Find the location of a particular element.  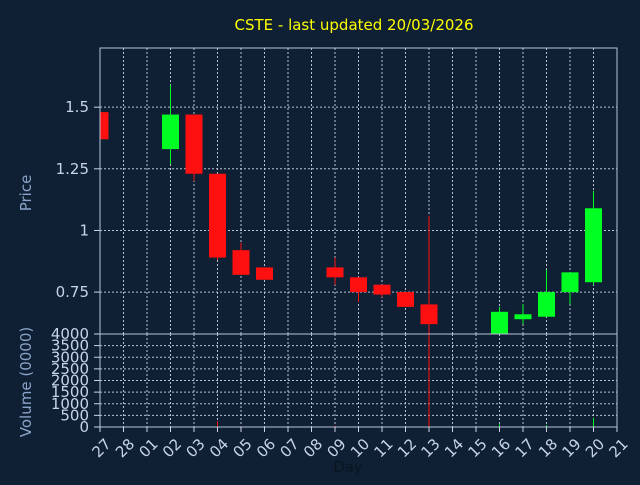

x-tick-label: 28 is located at coordinates (125, 448).